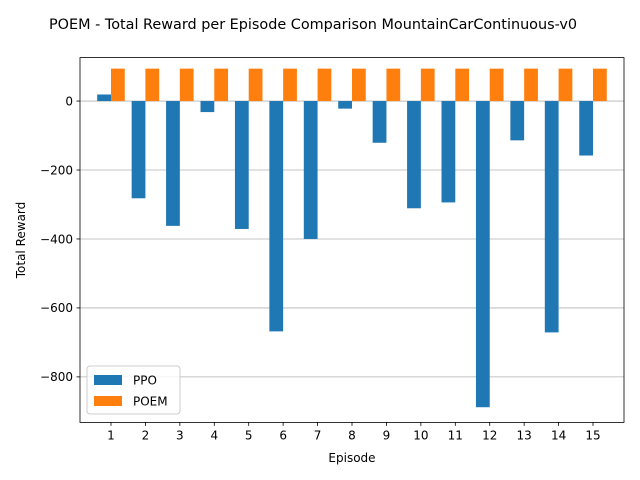 The width and height of the screenshot is (640, 480). I want to click on x-tick-label: 15, so click(592, 435).